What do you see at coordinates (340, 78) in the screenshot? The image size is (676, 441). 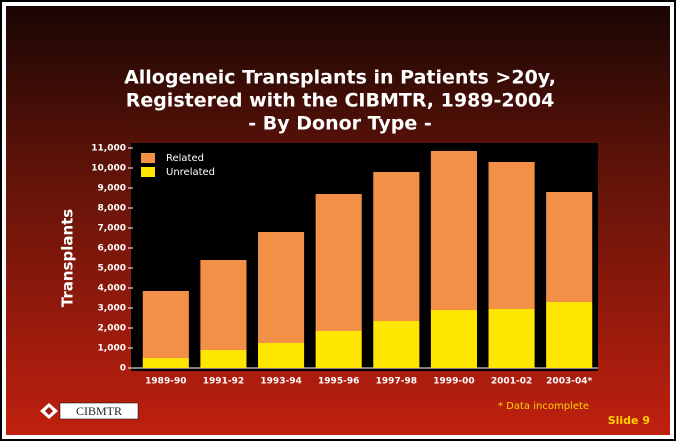 I see `title-line: Allogeneic Transplants in Patients >20y,` at bounding box center [340, 78].